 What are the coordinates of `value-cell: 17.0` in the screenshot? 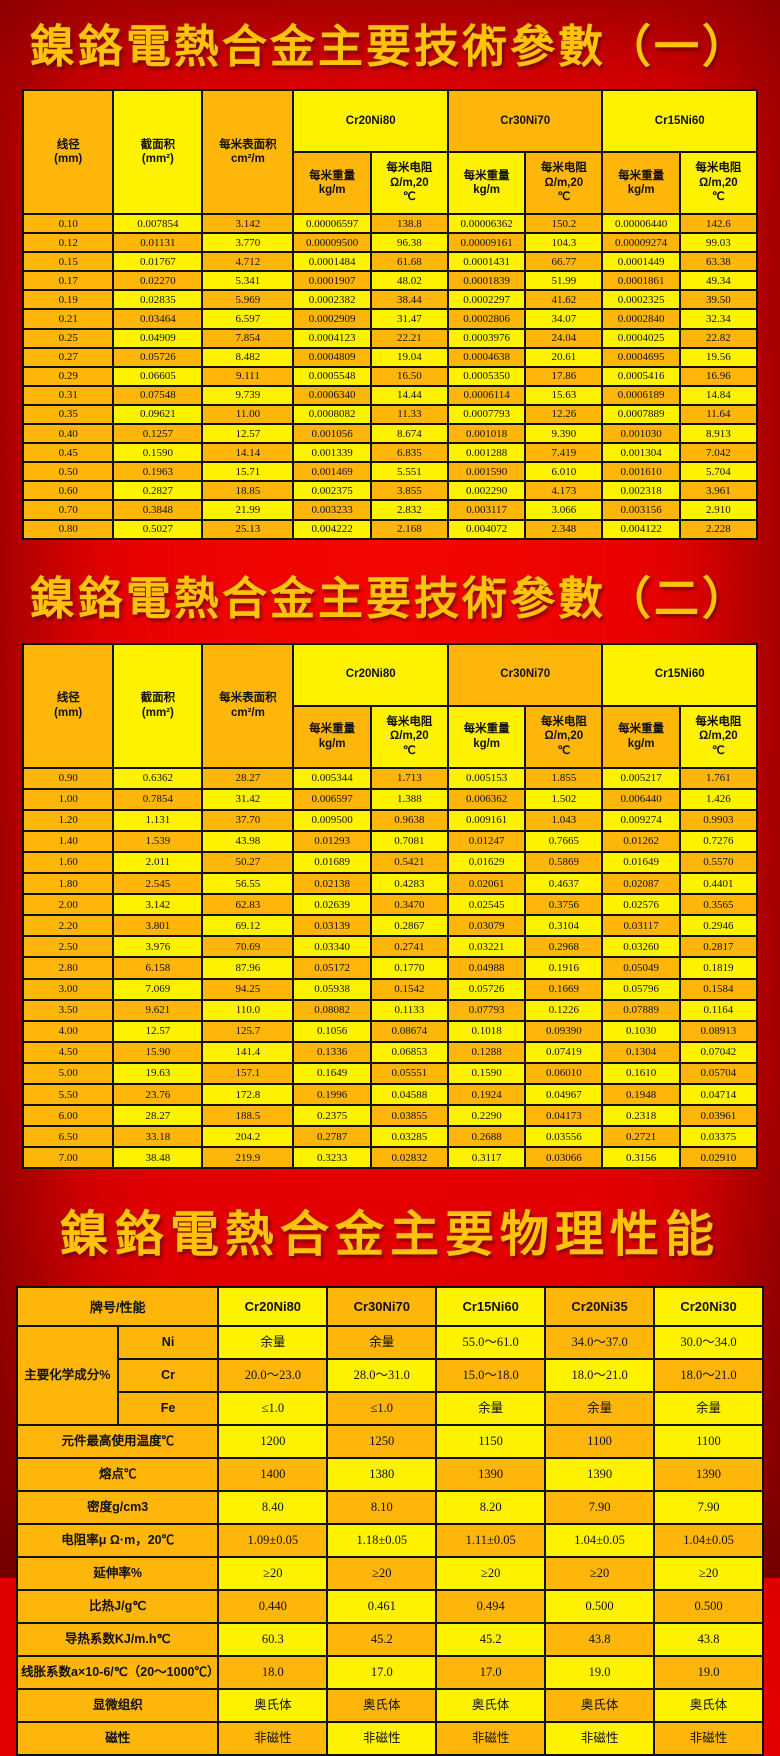 It's located at (491, 1673).